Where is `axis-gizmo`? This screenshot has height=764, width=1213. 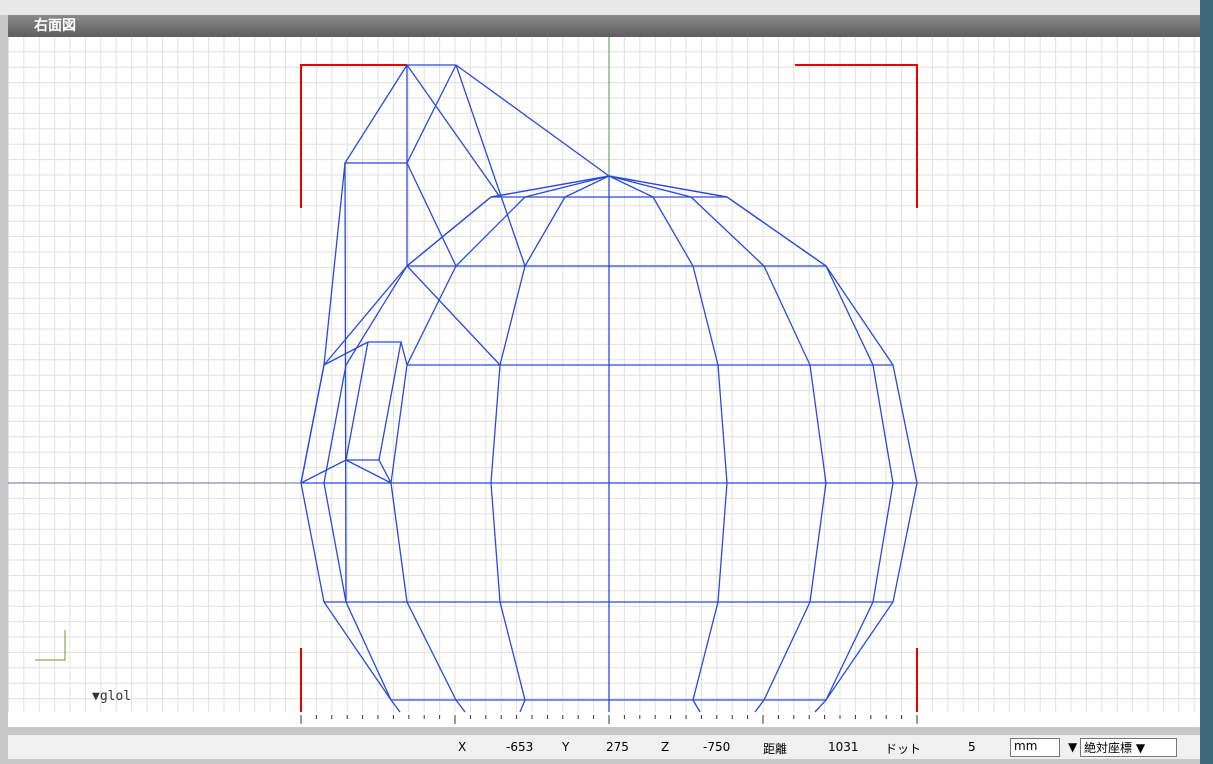 axis-gizmo is located at coordinates (50, 645).